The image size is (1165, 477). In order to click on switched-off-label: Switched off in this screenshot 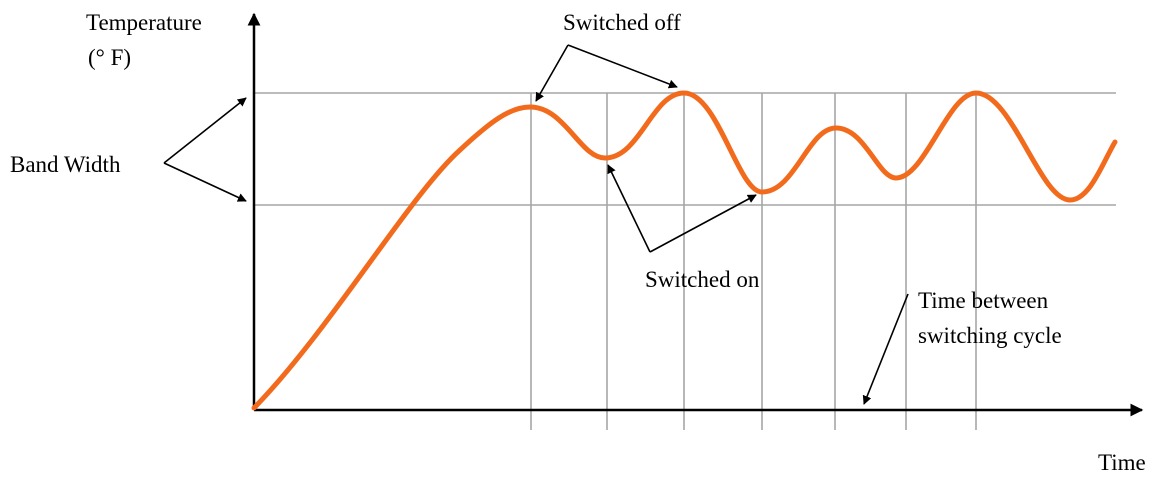, I will do `click(622, 22)`.